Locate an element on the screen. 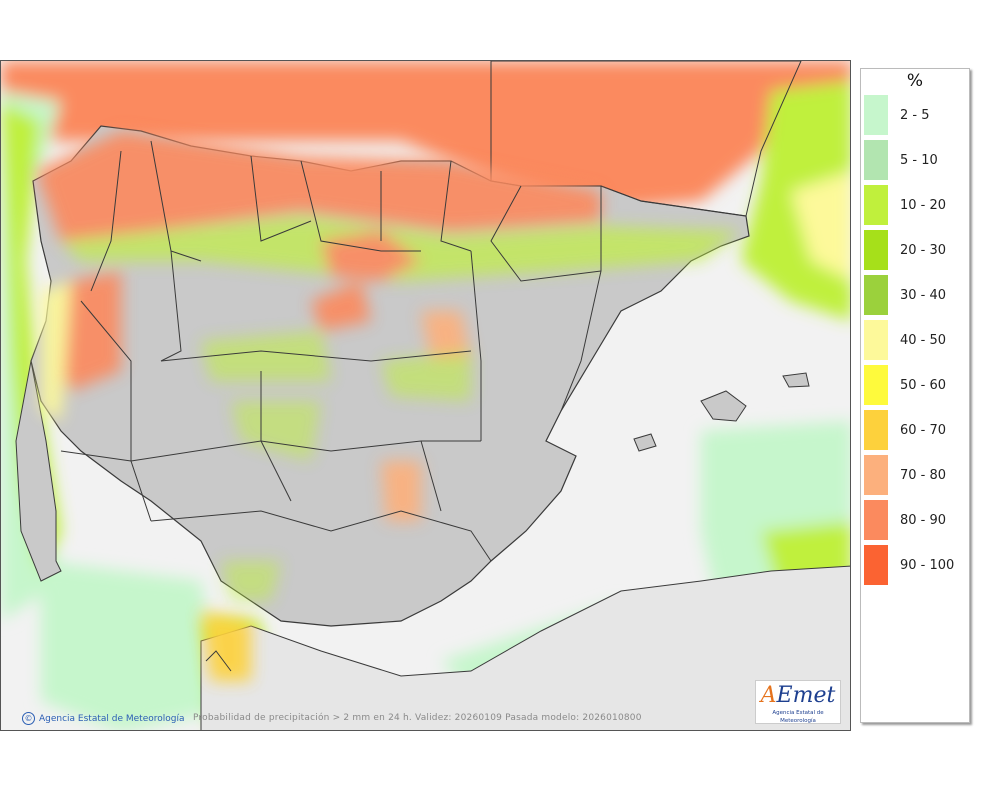 This screenshot has height=790, width=1000. legend-item: 50 - 60 is located at coordinates (905, 385).